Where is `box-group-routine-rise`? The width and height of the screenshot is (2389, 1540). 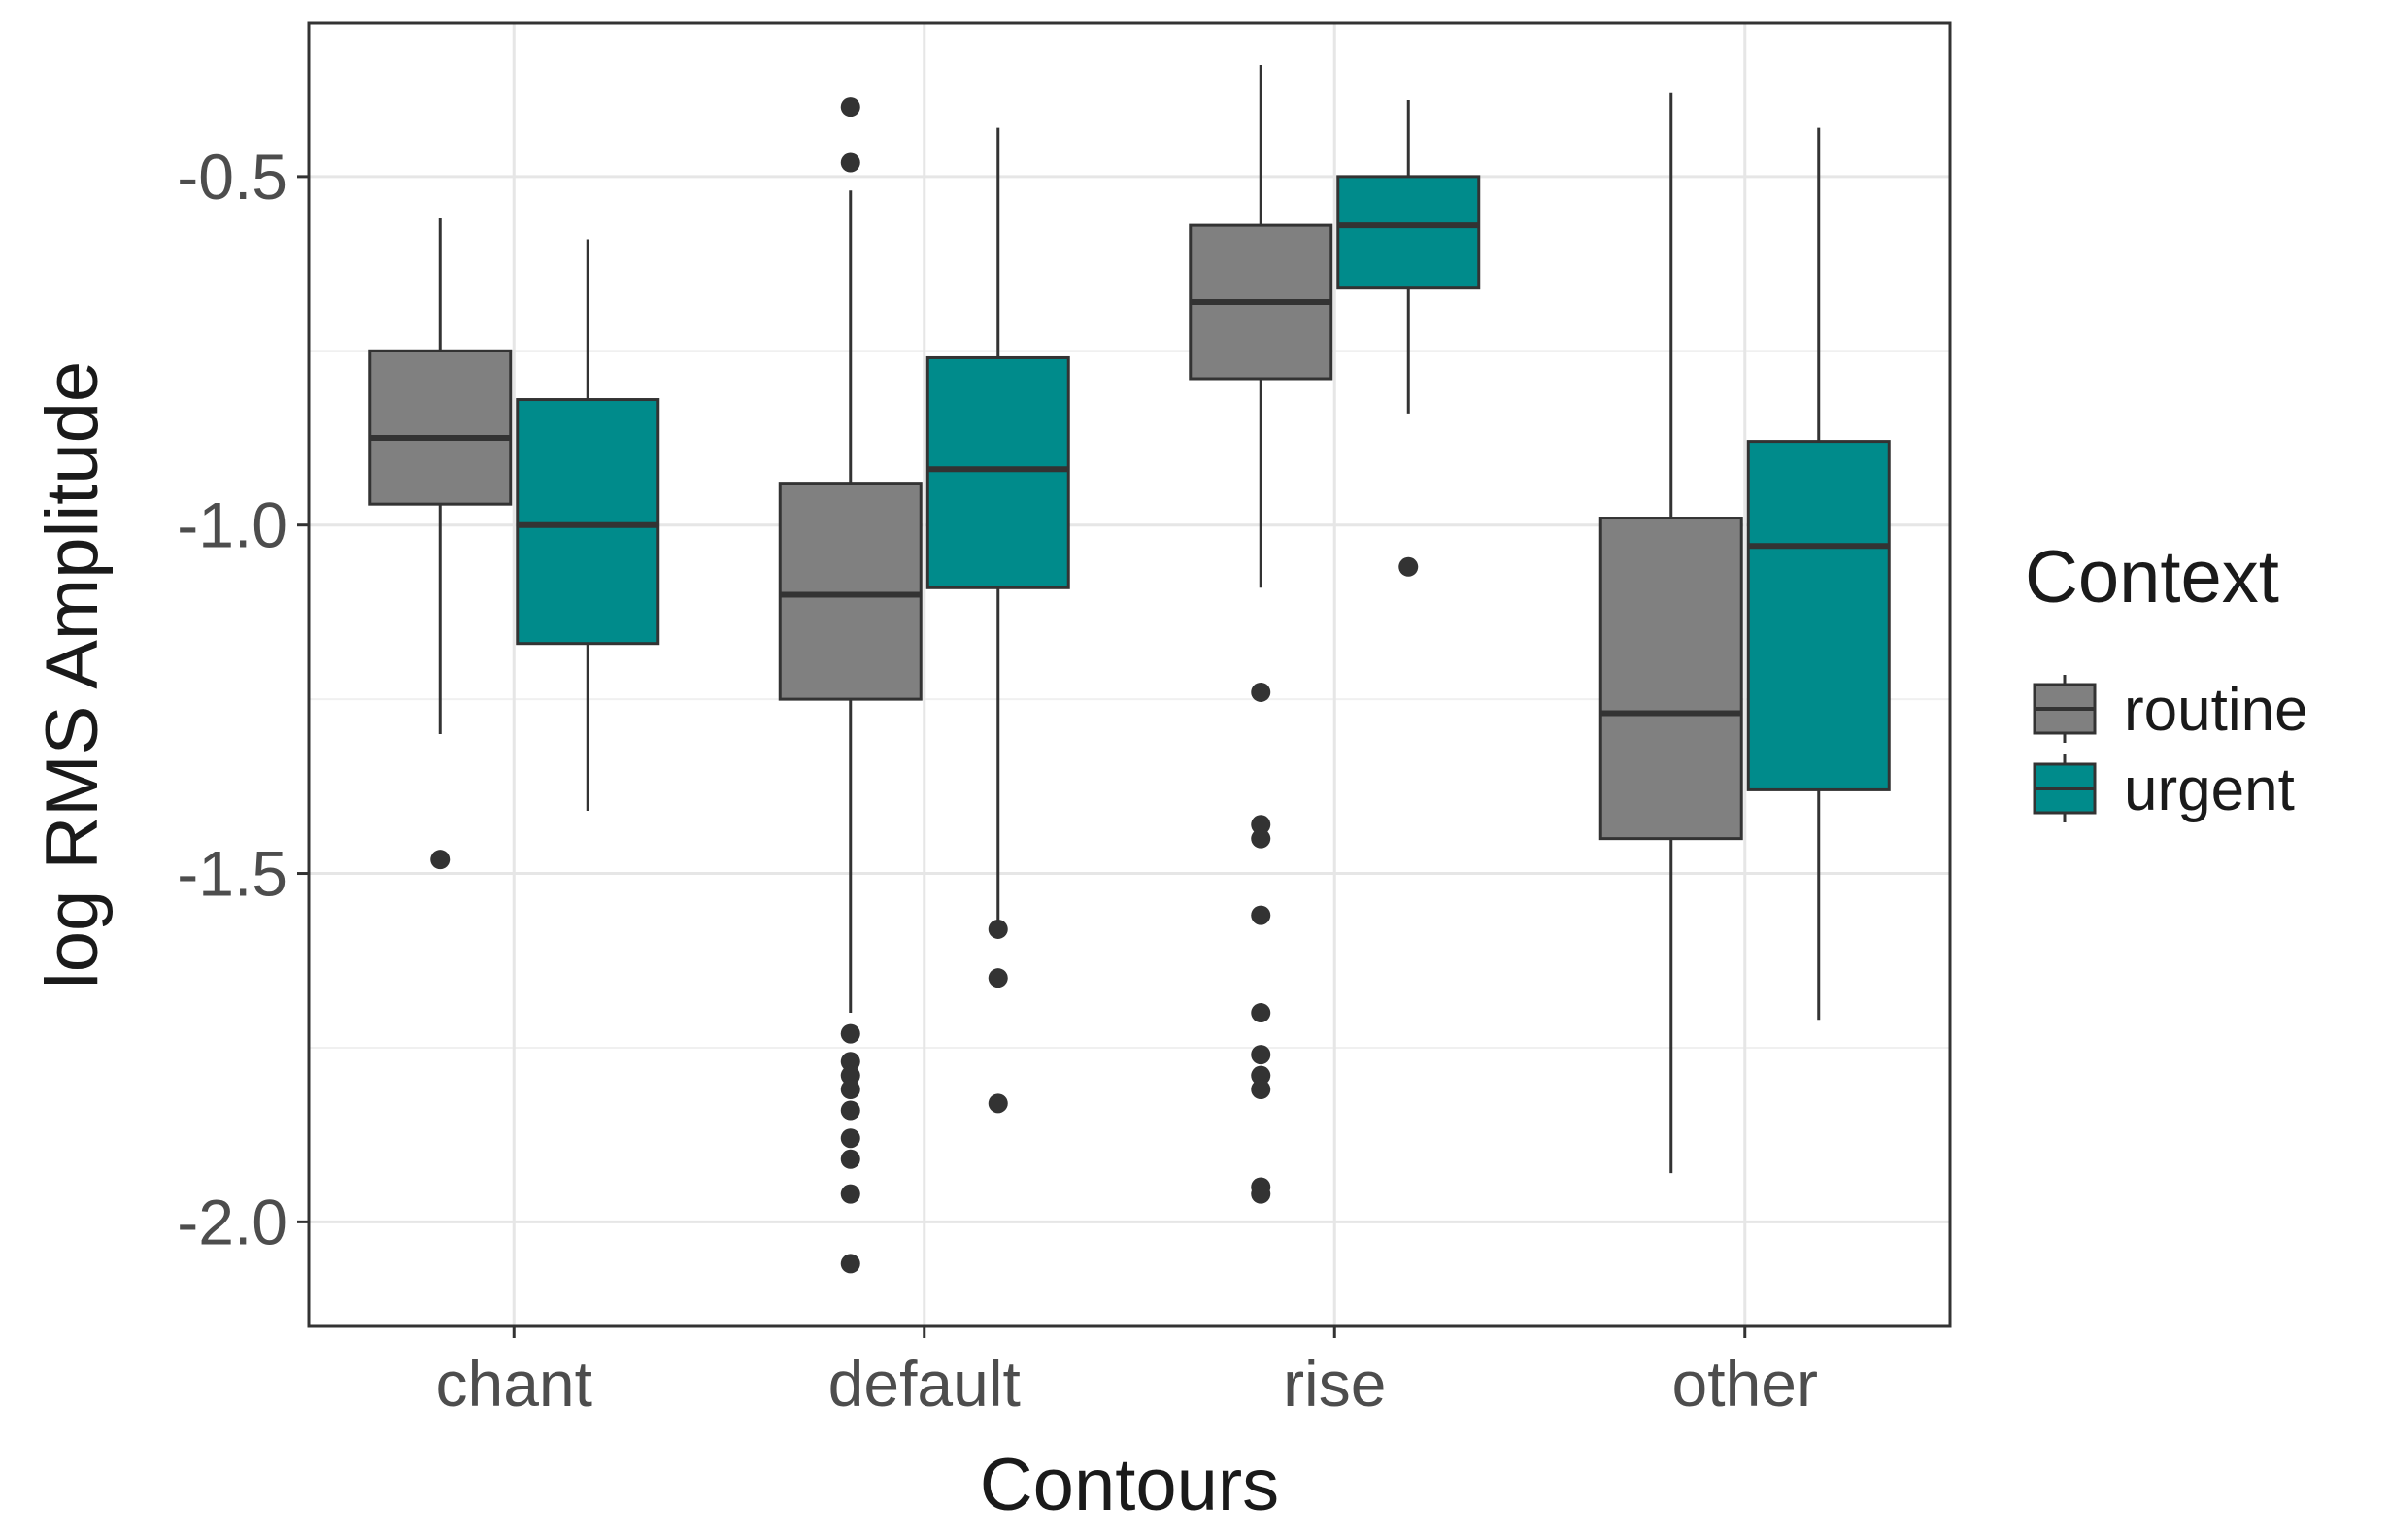 box-group-routine-rise is located at coordinates (1261, 634).